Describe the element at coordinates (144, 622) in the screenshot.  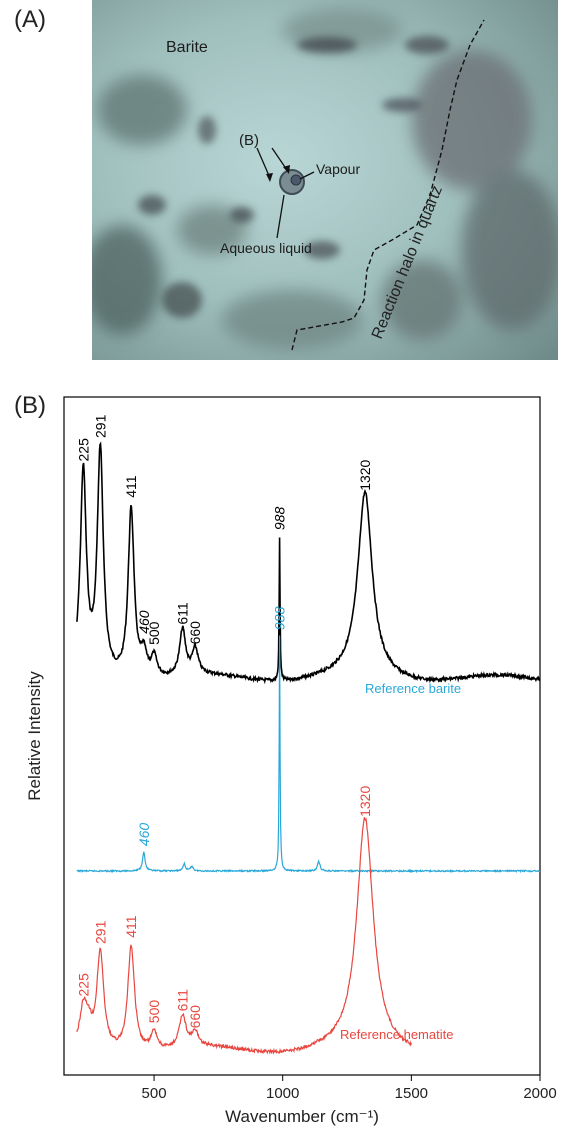
I see `peak-label-s1-460: 460` at that location.